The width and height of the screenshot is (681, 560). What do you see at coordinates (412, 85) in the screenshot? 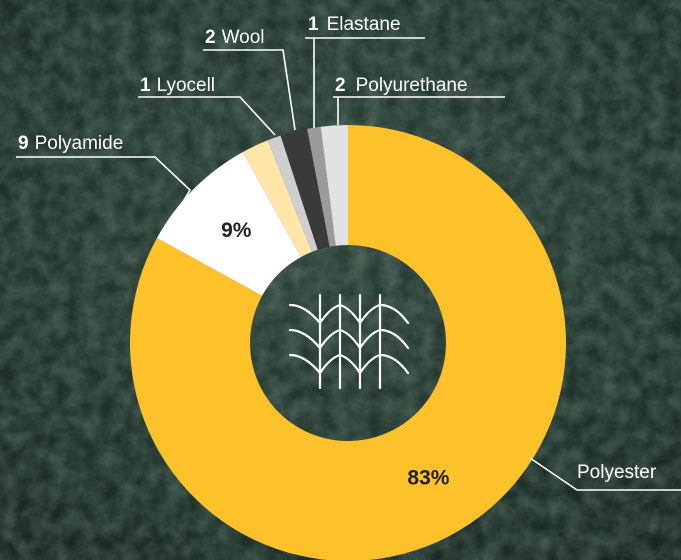
I see `slice-name: Polyurethane` at bounding box center [412, 85].